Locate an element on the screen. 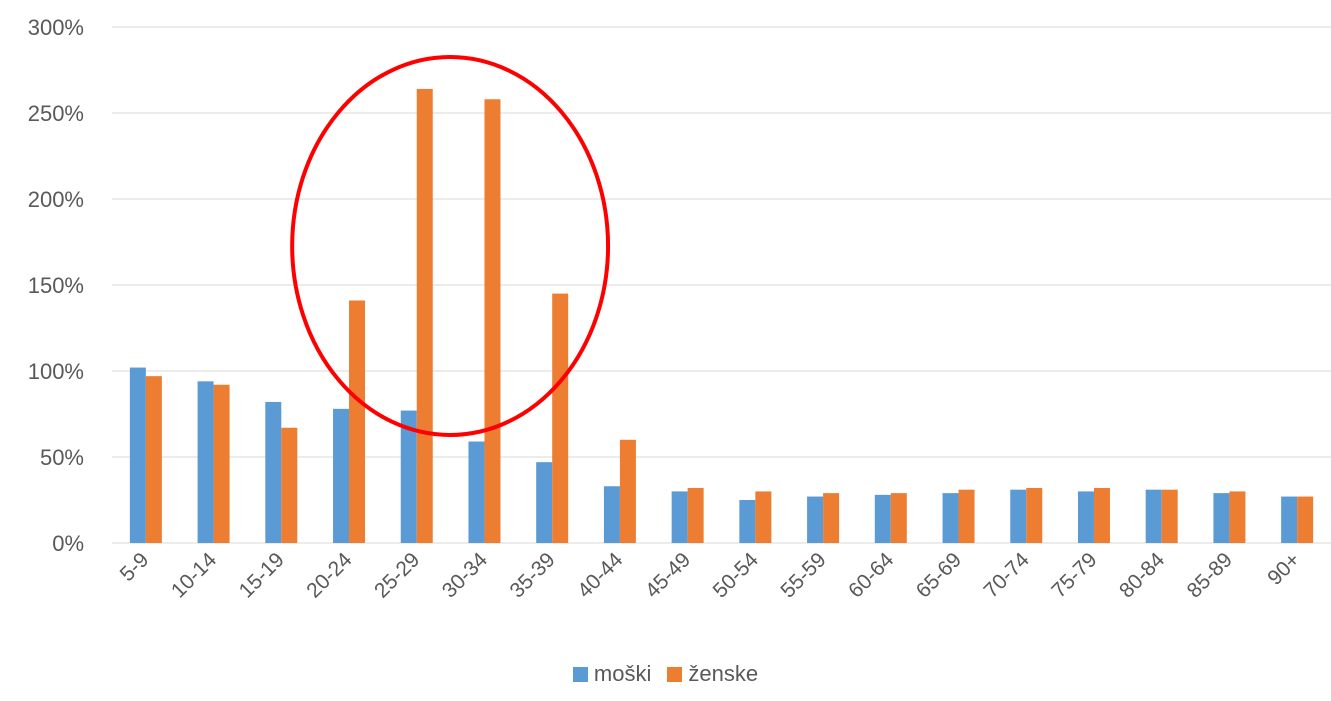 Image resolution: width=1331 pixels, height=701 pixels. x-tick-label: 85-89 is located at coordinates (1210, 575).